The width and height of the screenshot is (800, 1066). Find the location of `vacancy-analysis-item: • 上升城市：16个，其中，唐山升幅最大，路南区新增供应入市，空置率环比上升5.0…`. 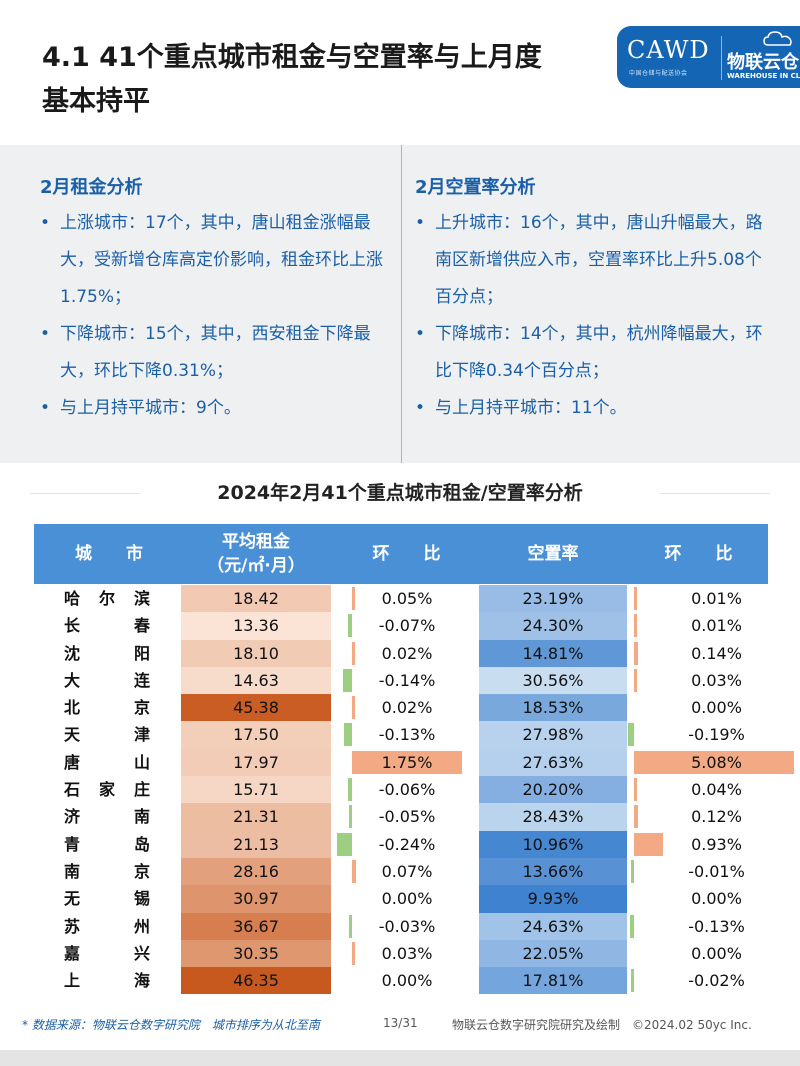

vacancy-analysis-item: • 上升城市：16个，其中，唐山升幅最大，路南区新增供应入市，空置率环比上升5.0… is located at coordinates (595, 260).